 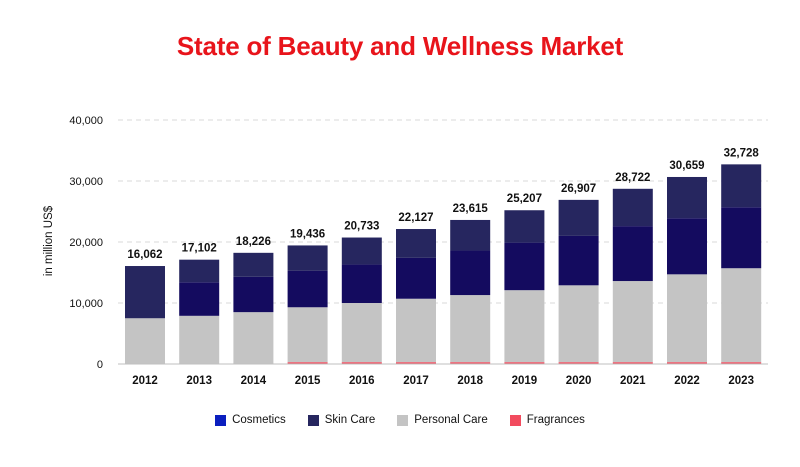 What do you see at coordinates (687, 381) in the screenshot?
I see `x-tick-label: 2022` at bounding box center [687, 381].